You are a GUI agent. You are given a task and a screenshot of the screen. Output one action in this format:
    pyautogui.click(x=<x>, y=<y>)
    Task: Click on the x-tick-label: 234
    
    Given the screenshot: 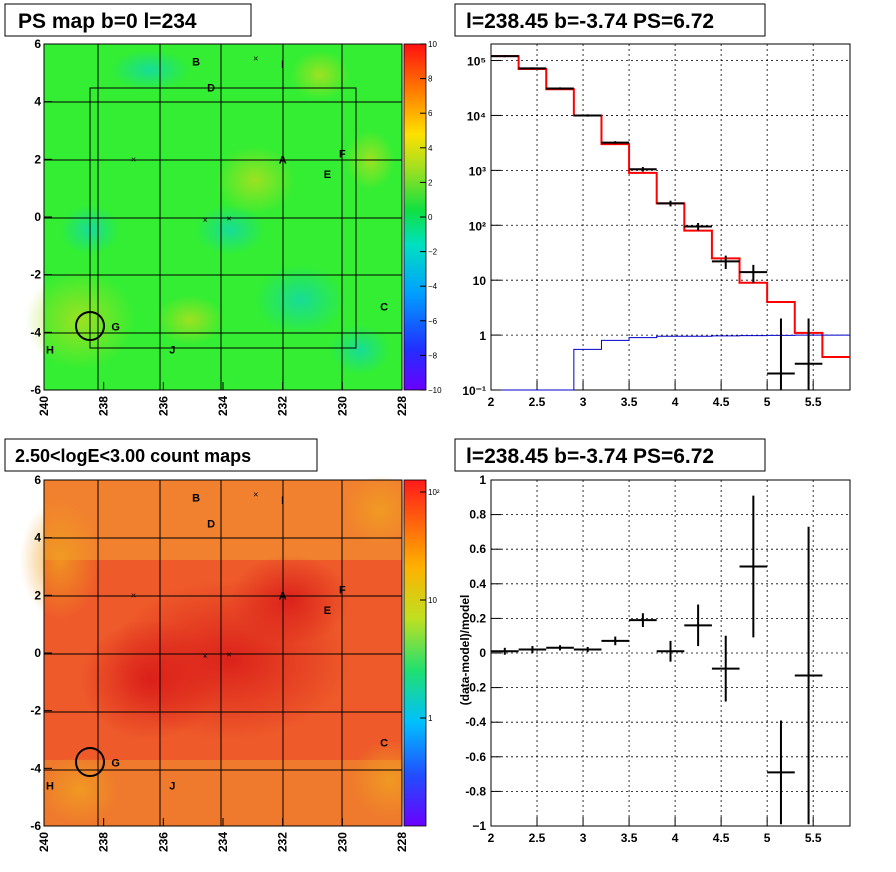 What is the action you would take?
    pyautogui.click(x=223, y=842)
    